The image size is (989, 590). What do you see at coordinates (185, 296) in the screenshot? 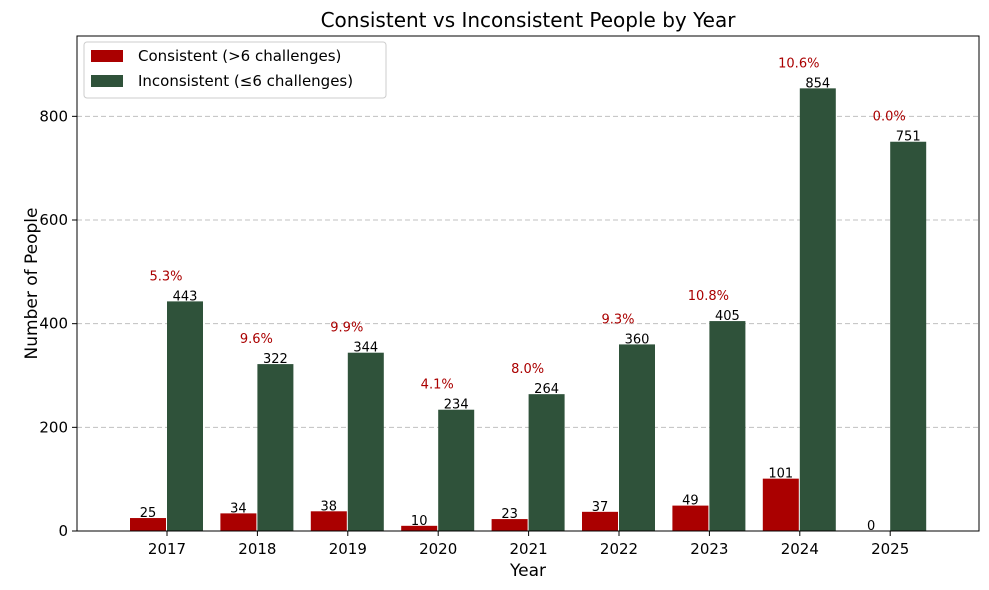
I see `value-label-inconsistent-2017: 443` at bounding box center [185, 296].